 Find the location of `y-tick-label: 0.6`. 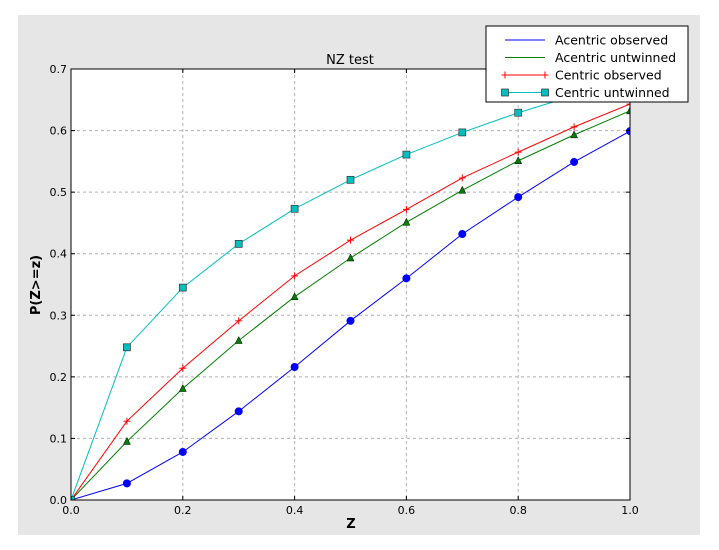

y-tick-label: 0.6 is located at coordinates (59, 131).